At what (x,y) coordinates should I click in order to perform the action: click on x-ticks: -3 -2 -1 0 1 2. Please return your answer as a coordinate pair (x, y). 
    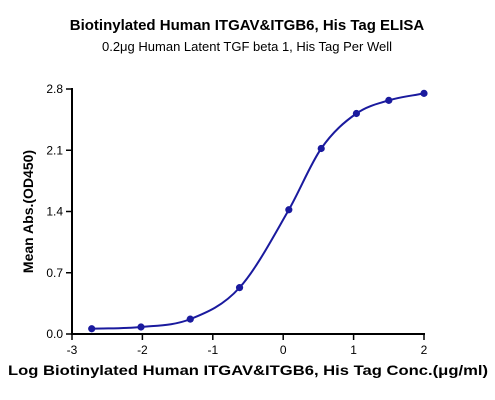
    Looking at the image, I should click on (247, 345).